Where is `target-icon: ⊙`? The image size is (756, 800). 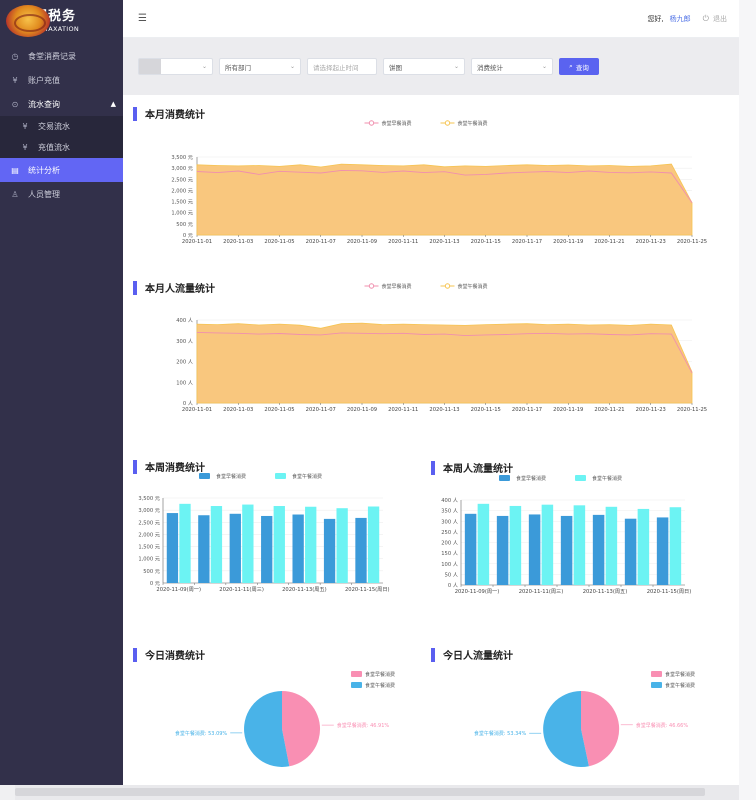
target-icon: ⊙ is located at coordinates (15, 104).